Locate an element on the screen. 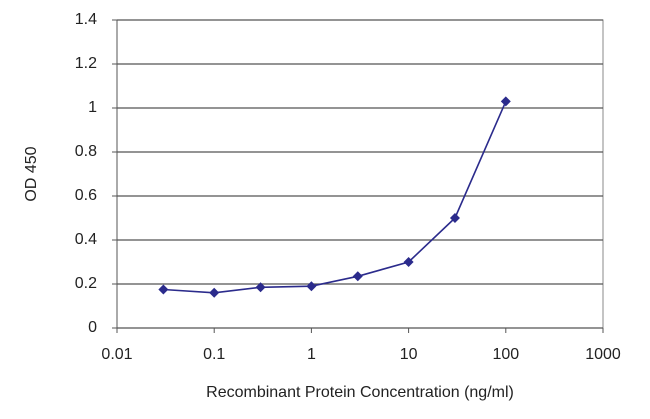 The height and width of the screenshot is (419, 650). y-tick-label: 0.4 is located at coordinates (86, 239).